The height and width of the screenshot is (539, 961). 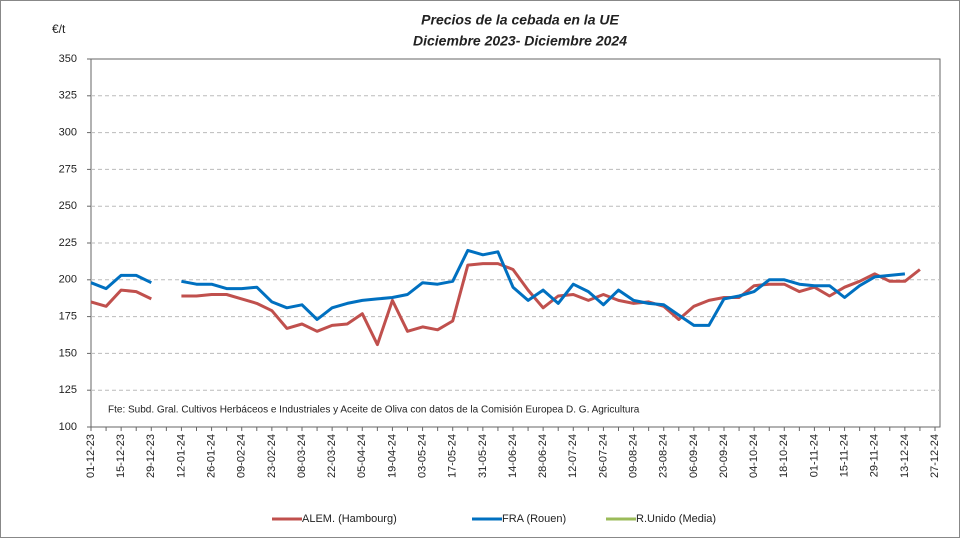 I want to click on y-tick-label: 275, so click(x=68, y=169).